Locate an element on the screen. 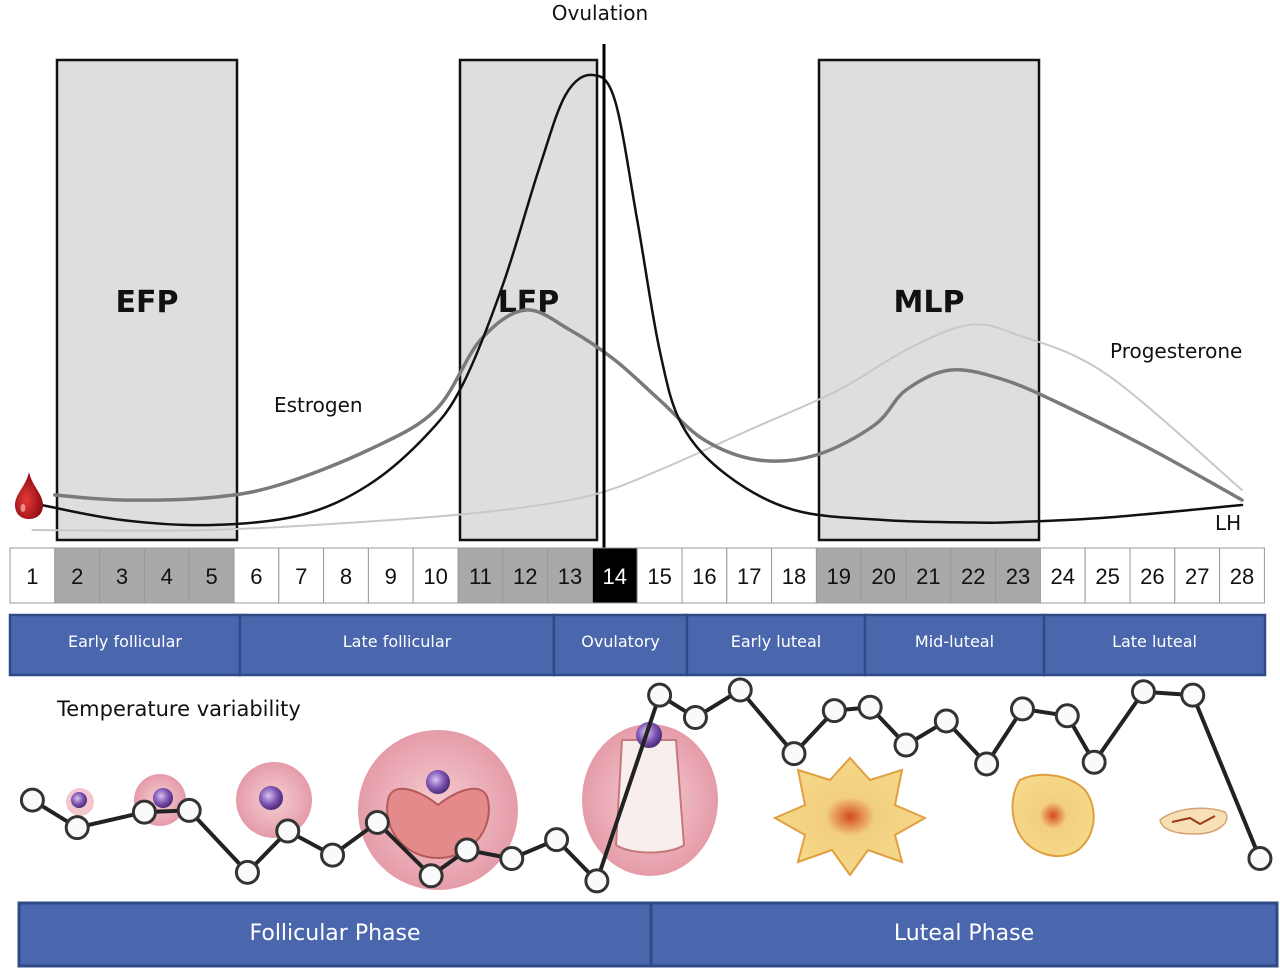 This screenshot has height=970, width=1280. day-number: 4 is located at coordinates (167, 576).